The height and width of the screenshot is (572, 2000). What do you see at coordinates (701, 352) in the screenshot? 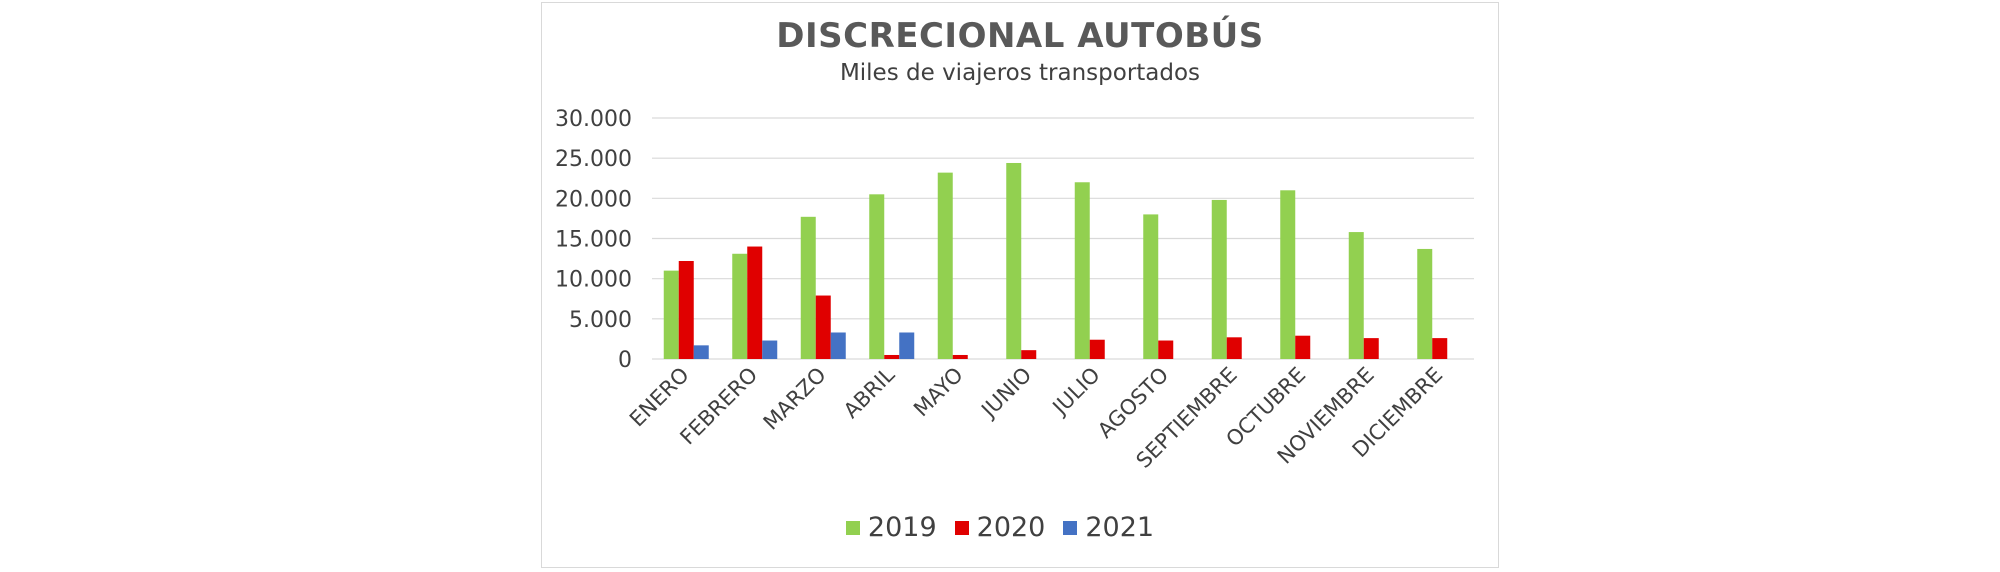
I see `bar-2021-enero` at bounding box center [701, 352].